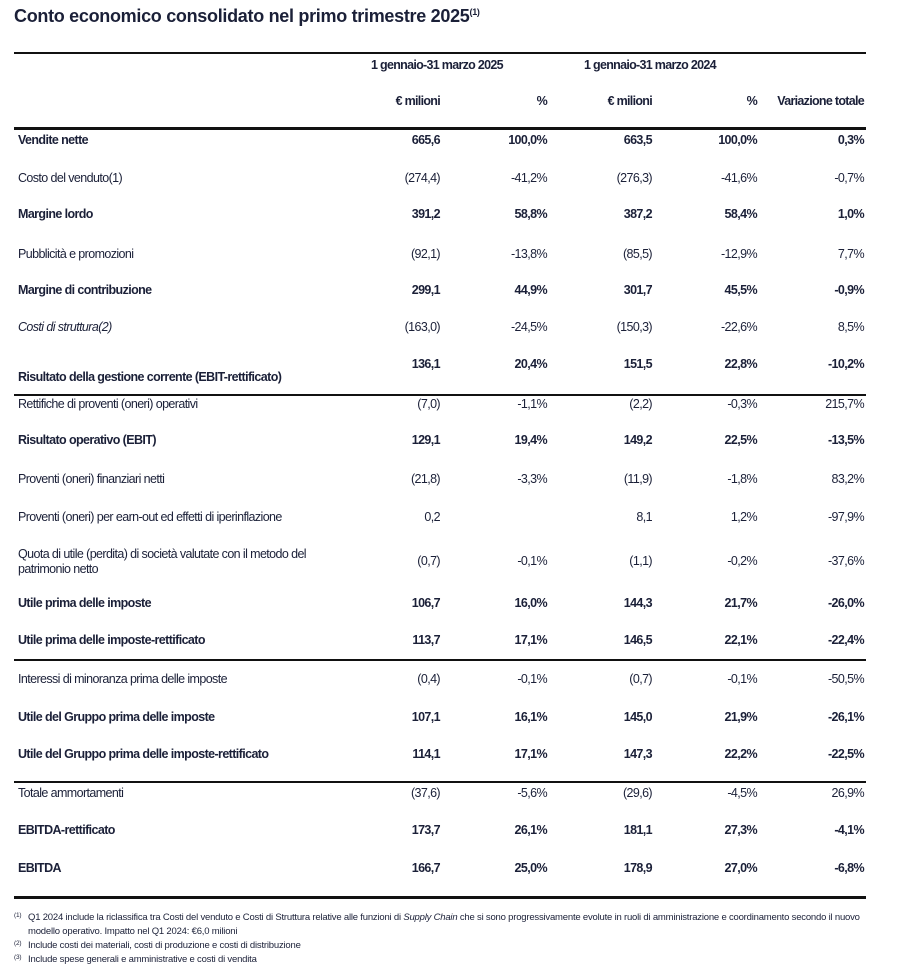  Describe the element at coordinates (634, 178) in the screenshot. I see `cell-v2024: (276,3)` at that location.